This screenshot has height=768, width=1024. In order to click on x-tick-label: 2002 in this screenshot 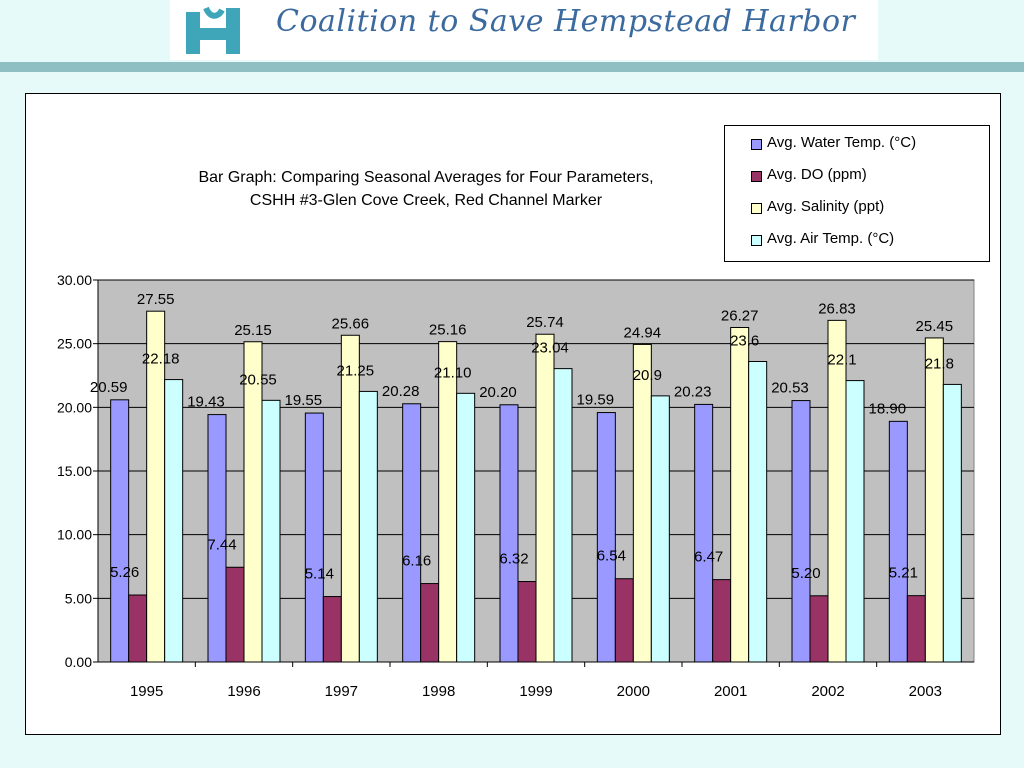, I will do `click(827, 691)`.